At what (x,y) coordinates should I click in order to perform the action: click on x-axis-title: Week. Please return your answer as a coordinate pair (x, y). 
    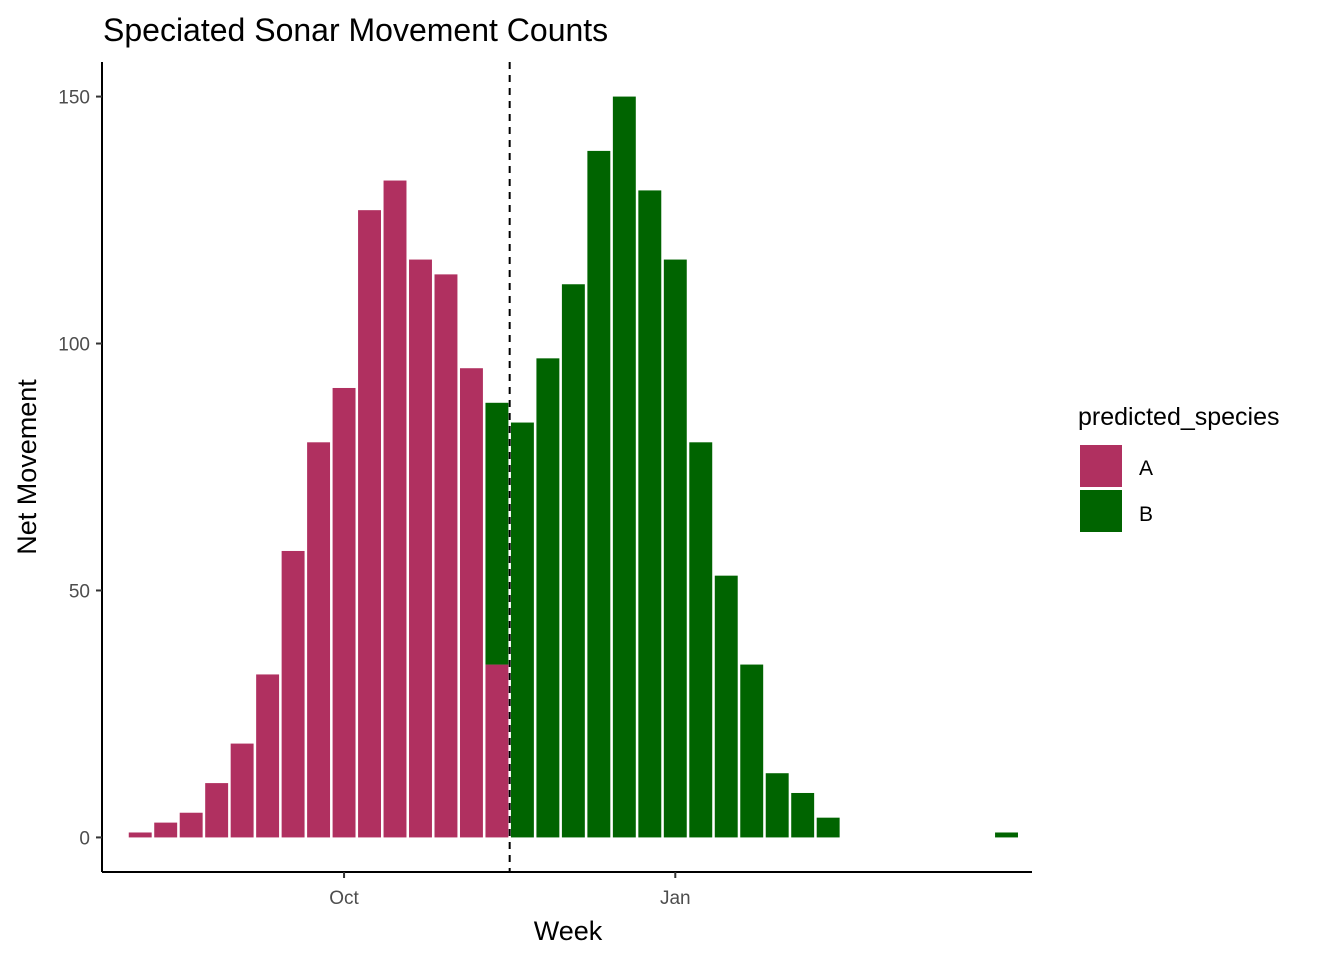
    Looking at the image, I should click on (568, 931).